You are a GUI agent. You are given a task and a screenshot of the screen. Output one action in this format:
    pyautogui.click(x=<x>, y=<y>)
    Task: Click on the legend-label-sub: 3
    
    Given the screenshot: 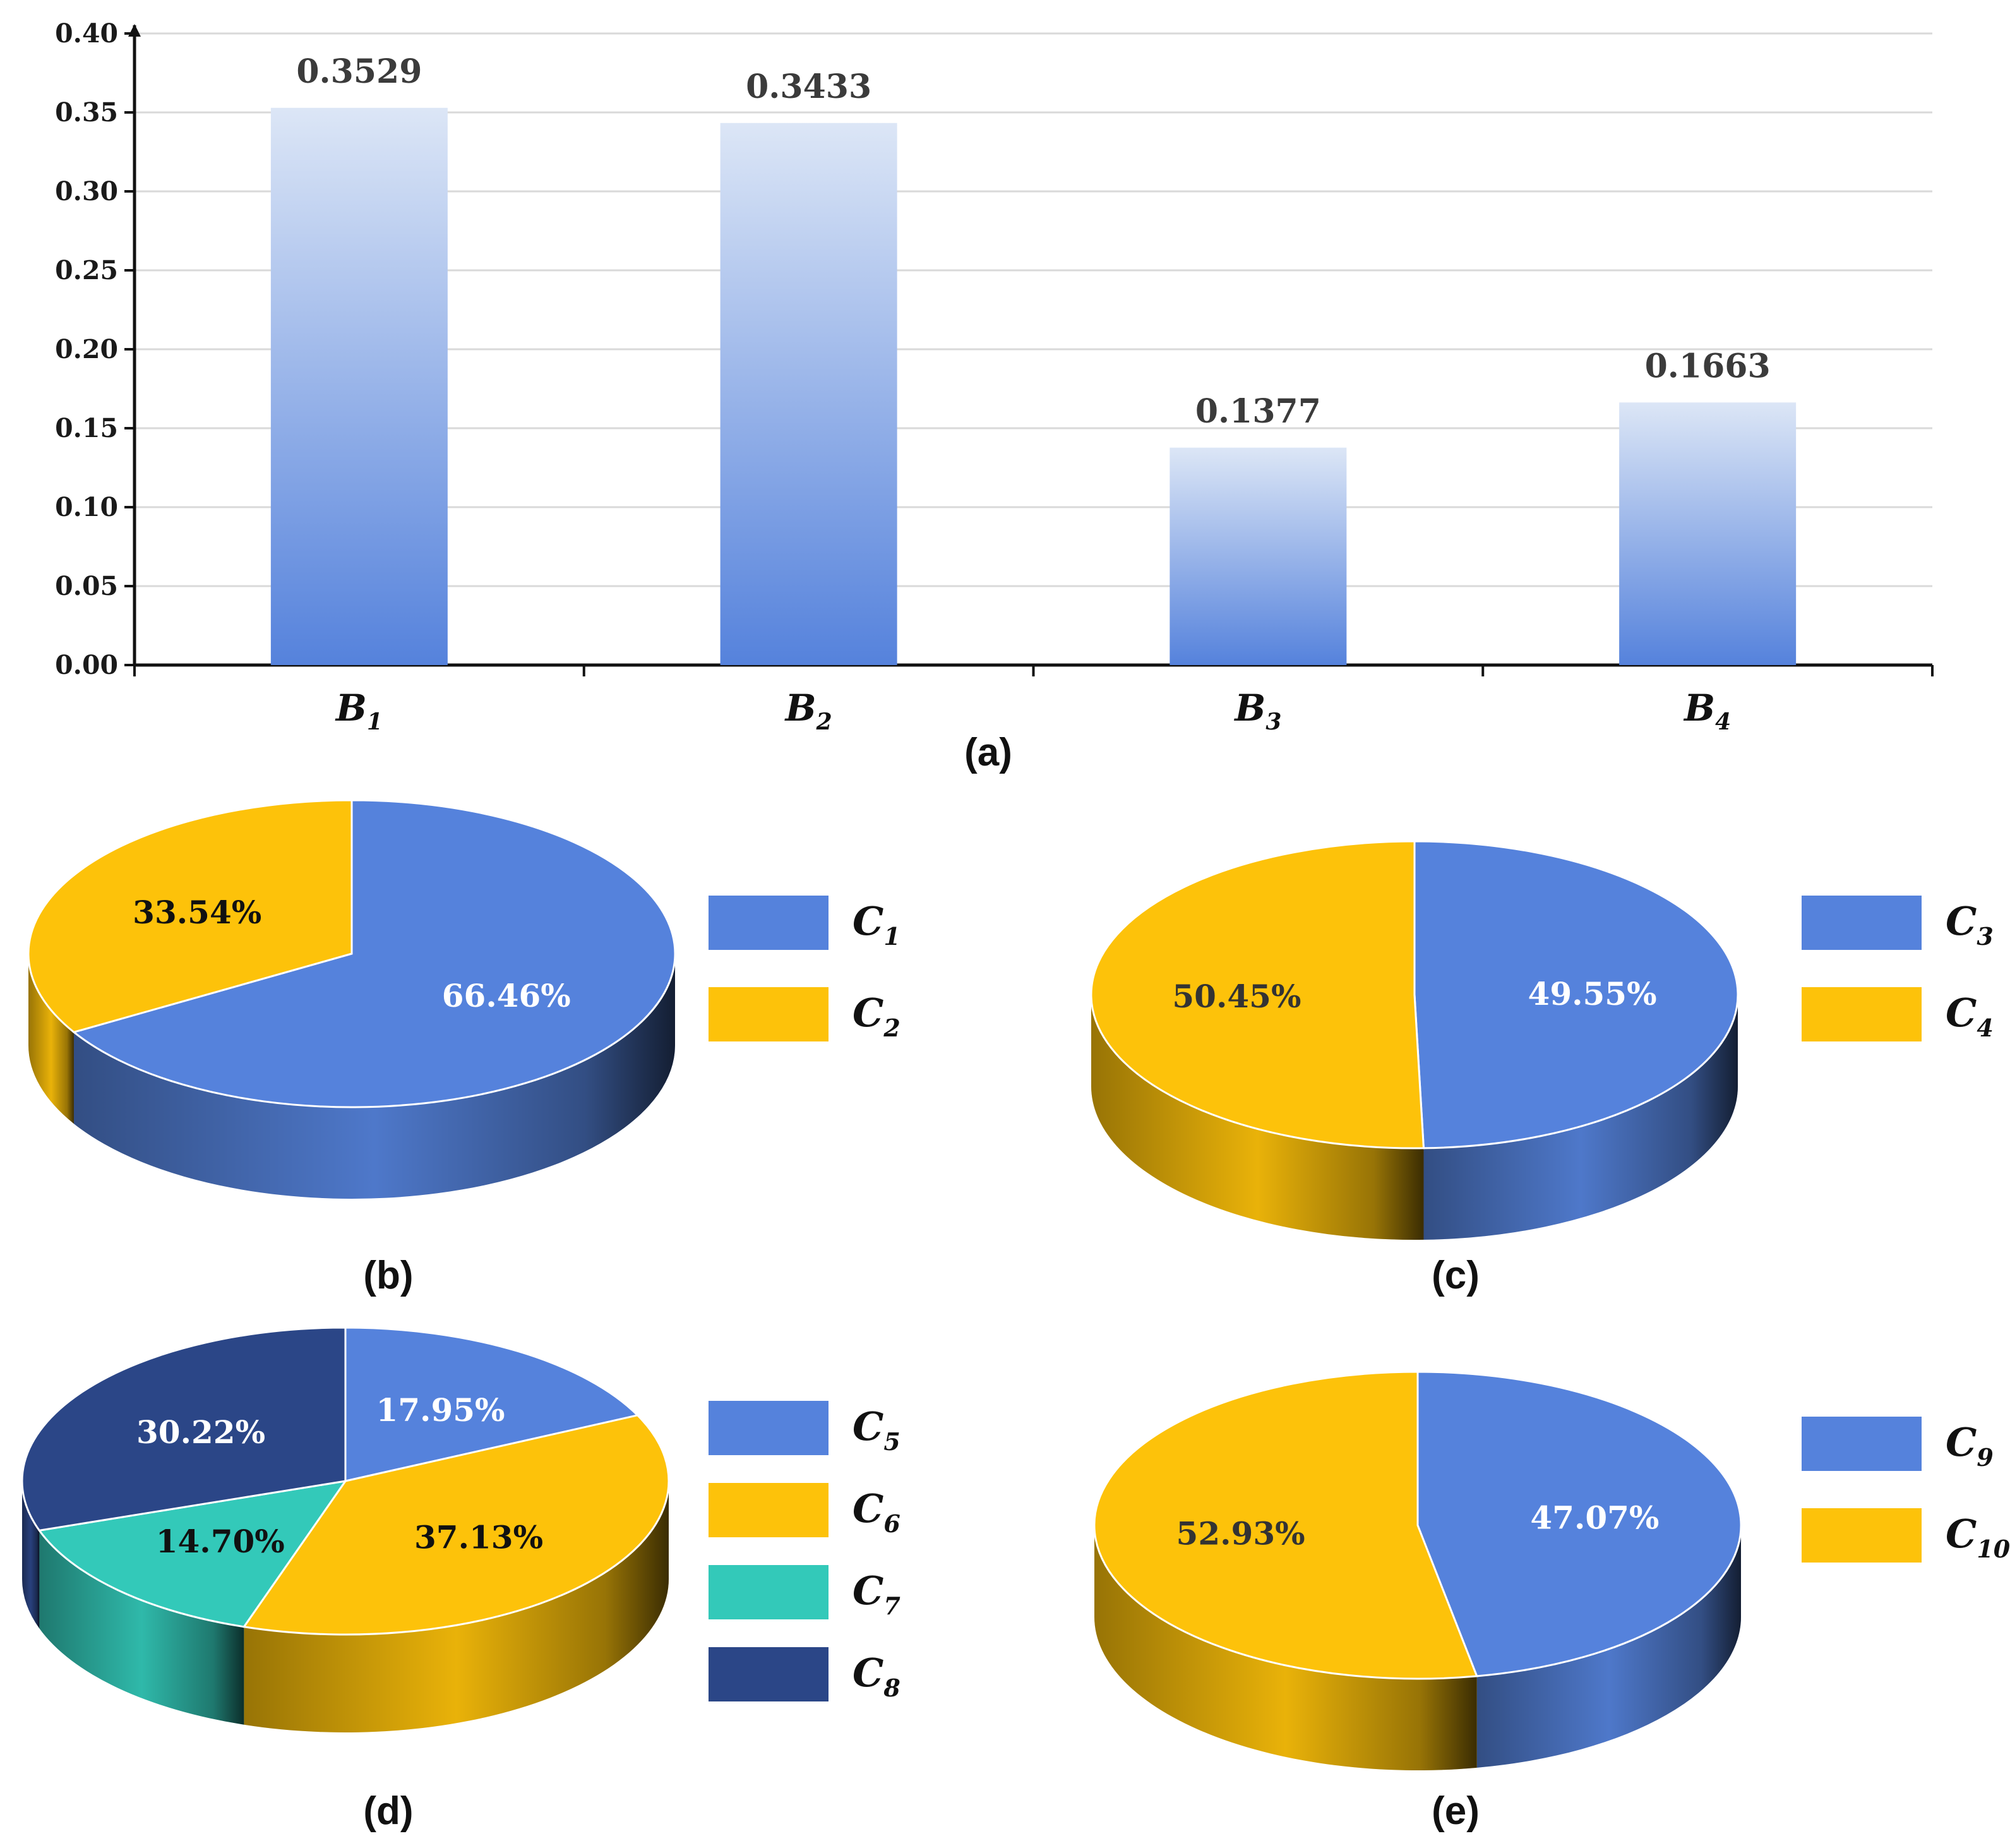 What is the action you would take?
    pyautogui.click(x=1985, y=936)
    